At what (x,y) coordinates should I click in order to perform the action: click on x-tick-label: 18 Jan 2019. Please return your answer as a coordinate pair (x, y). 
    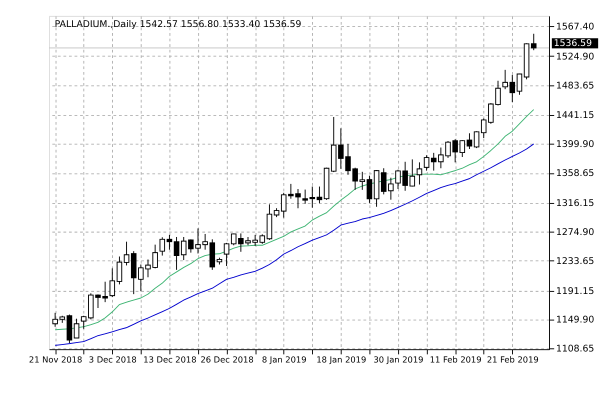
    Looking at the image, I should click on (341, 359).